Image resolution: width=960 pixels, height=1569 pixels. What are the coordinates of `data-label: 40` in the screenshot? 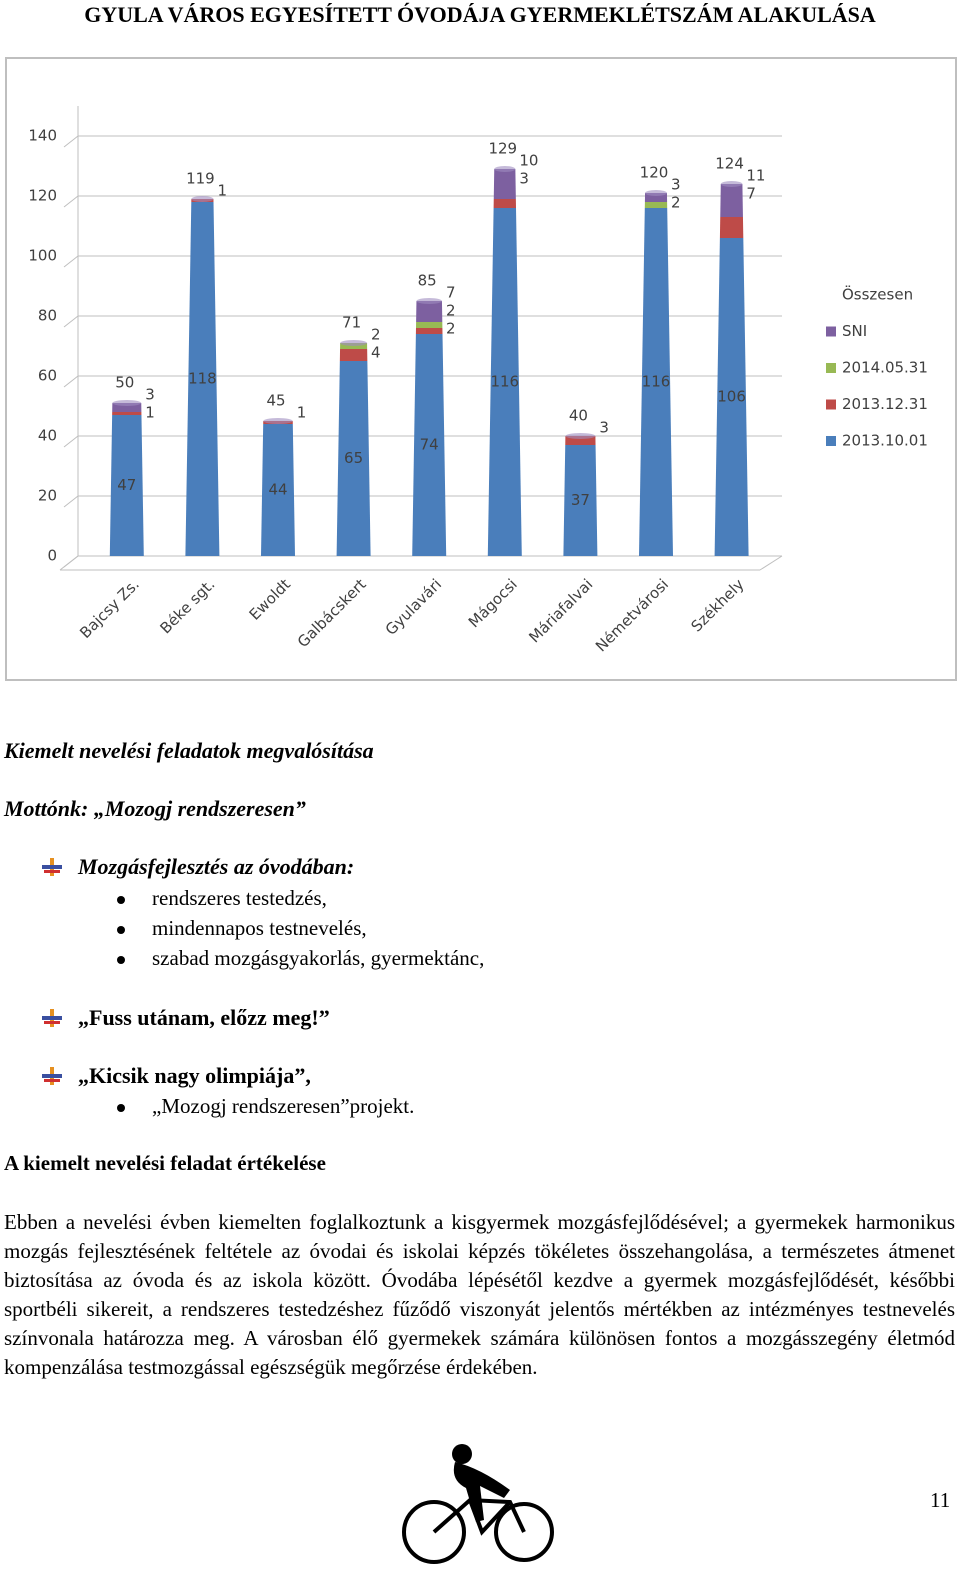 It's located at (578, 416).